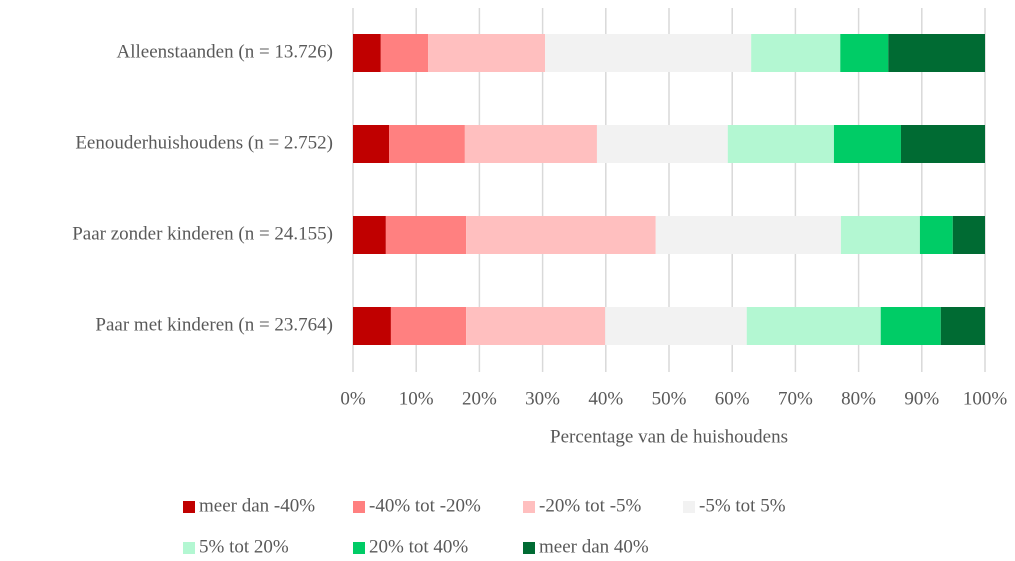 The height and width of the screenshot is (561, 1015). I want to click on x-tick-label: 40%, so click(605, 398).